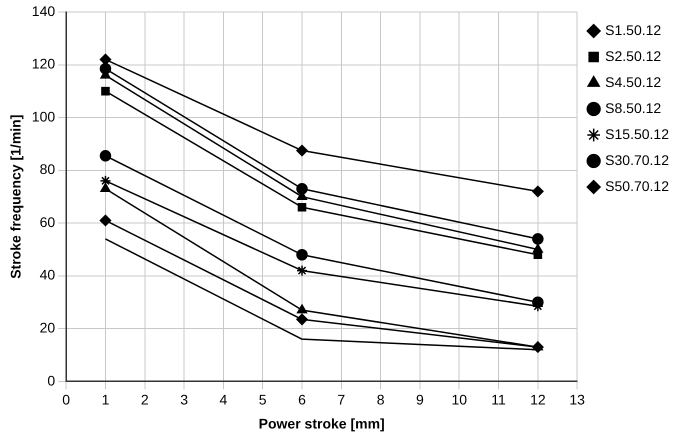 The image size is (683, 439). What do you see at coordinates (44, 10) in the screenshot?
I see `y-tick-label: 140` at bounding box center [44, 10].